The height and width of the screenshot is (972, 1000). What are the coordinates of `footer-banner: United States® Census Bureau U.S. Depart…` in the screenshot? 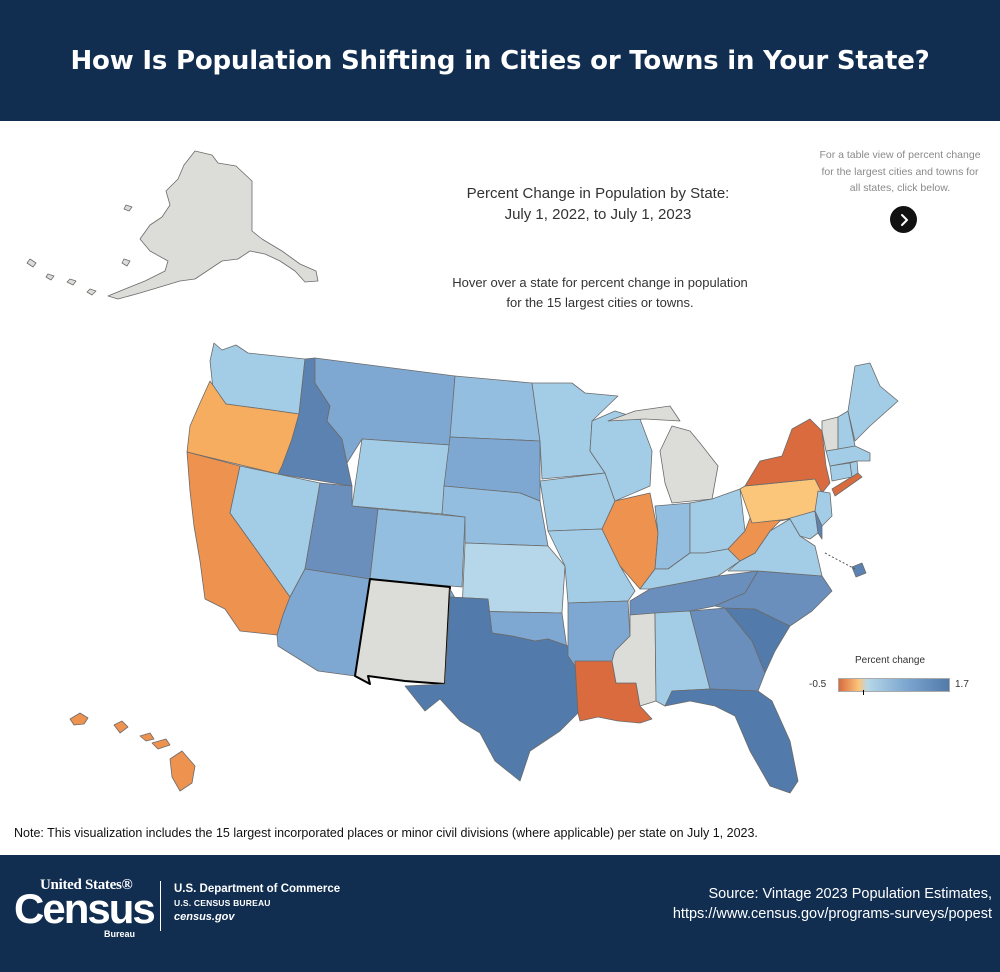 It's located at (500, 913).